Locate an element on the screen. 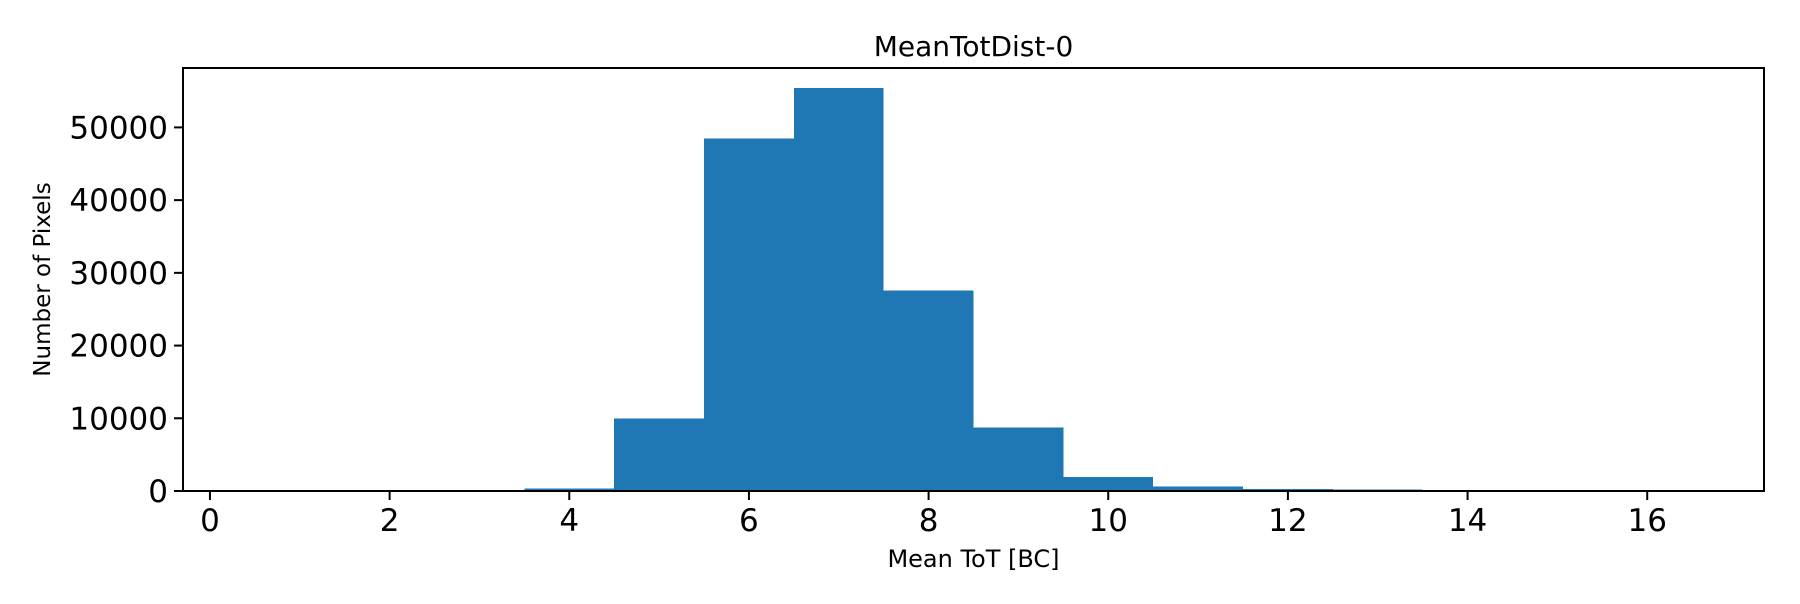 The height and width of the screenshot is (604, 1800). x-tick-label: 2 is located at coordinates (390, 521).